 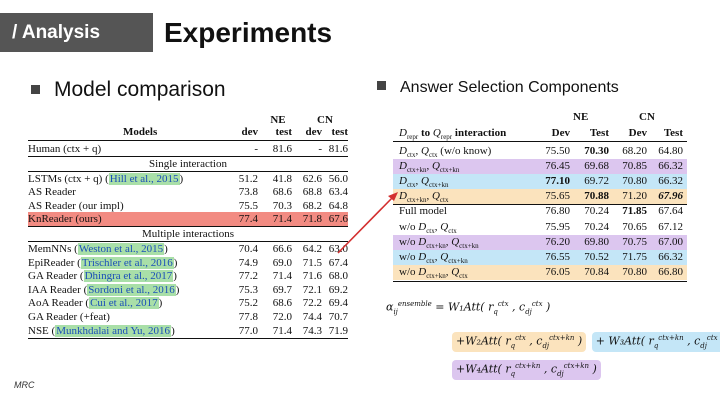 What do you see at coordinates (557, 256) in the screenshot?
I see `cell-value: 76.55` at bounding box center [557, 256].